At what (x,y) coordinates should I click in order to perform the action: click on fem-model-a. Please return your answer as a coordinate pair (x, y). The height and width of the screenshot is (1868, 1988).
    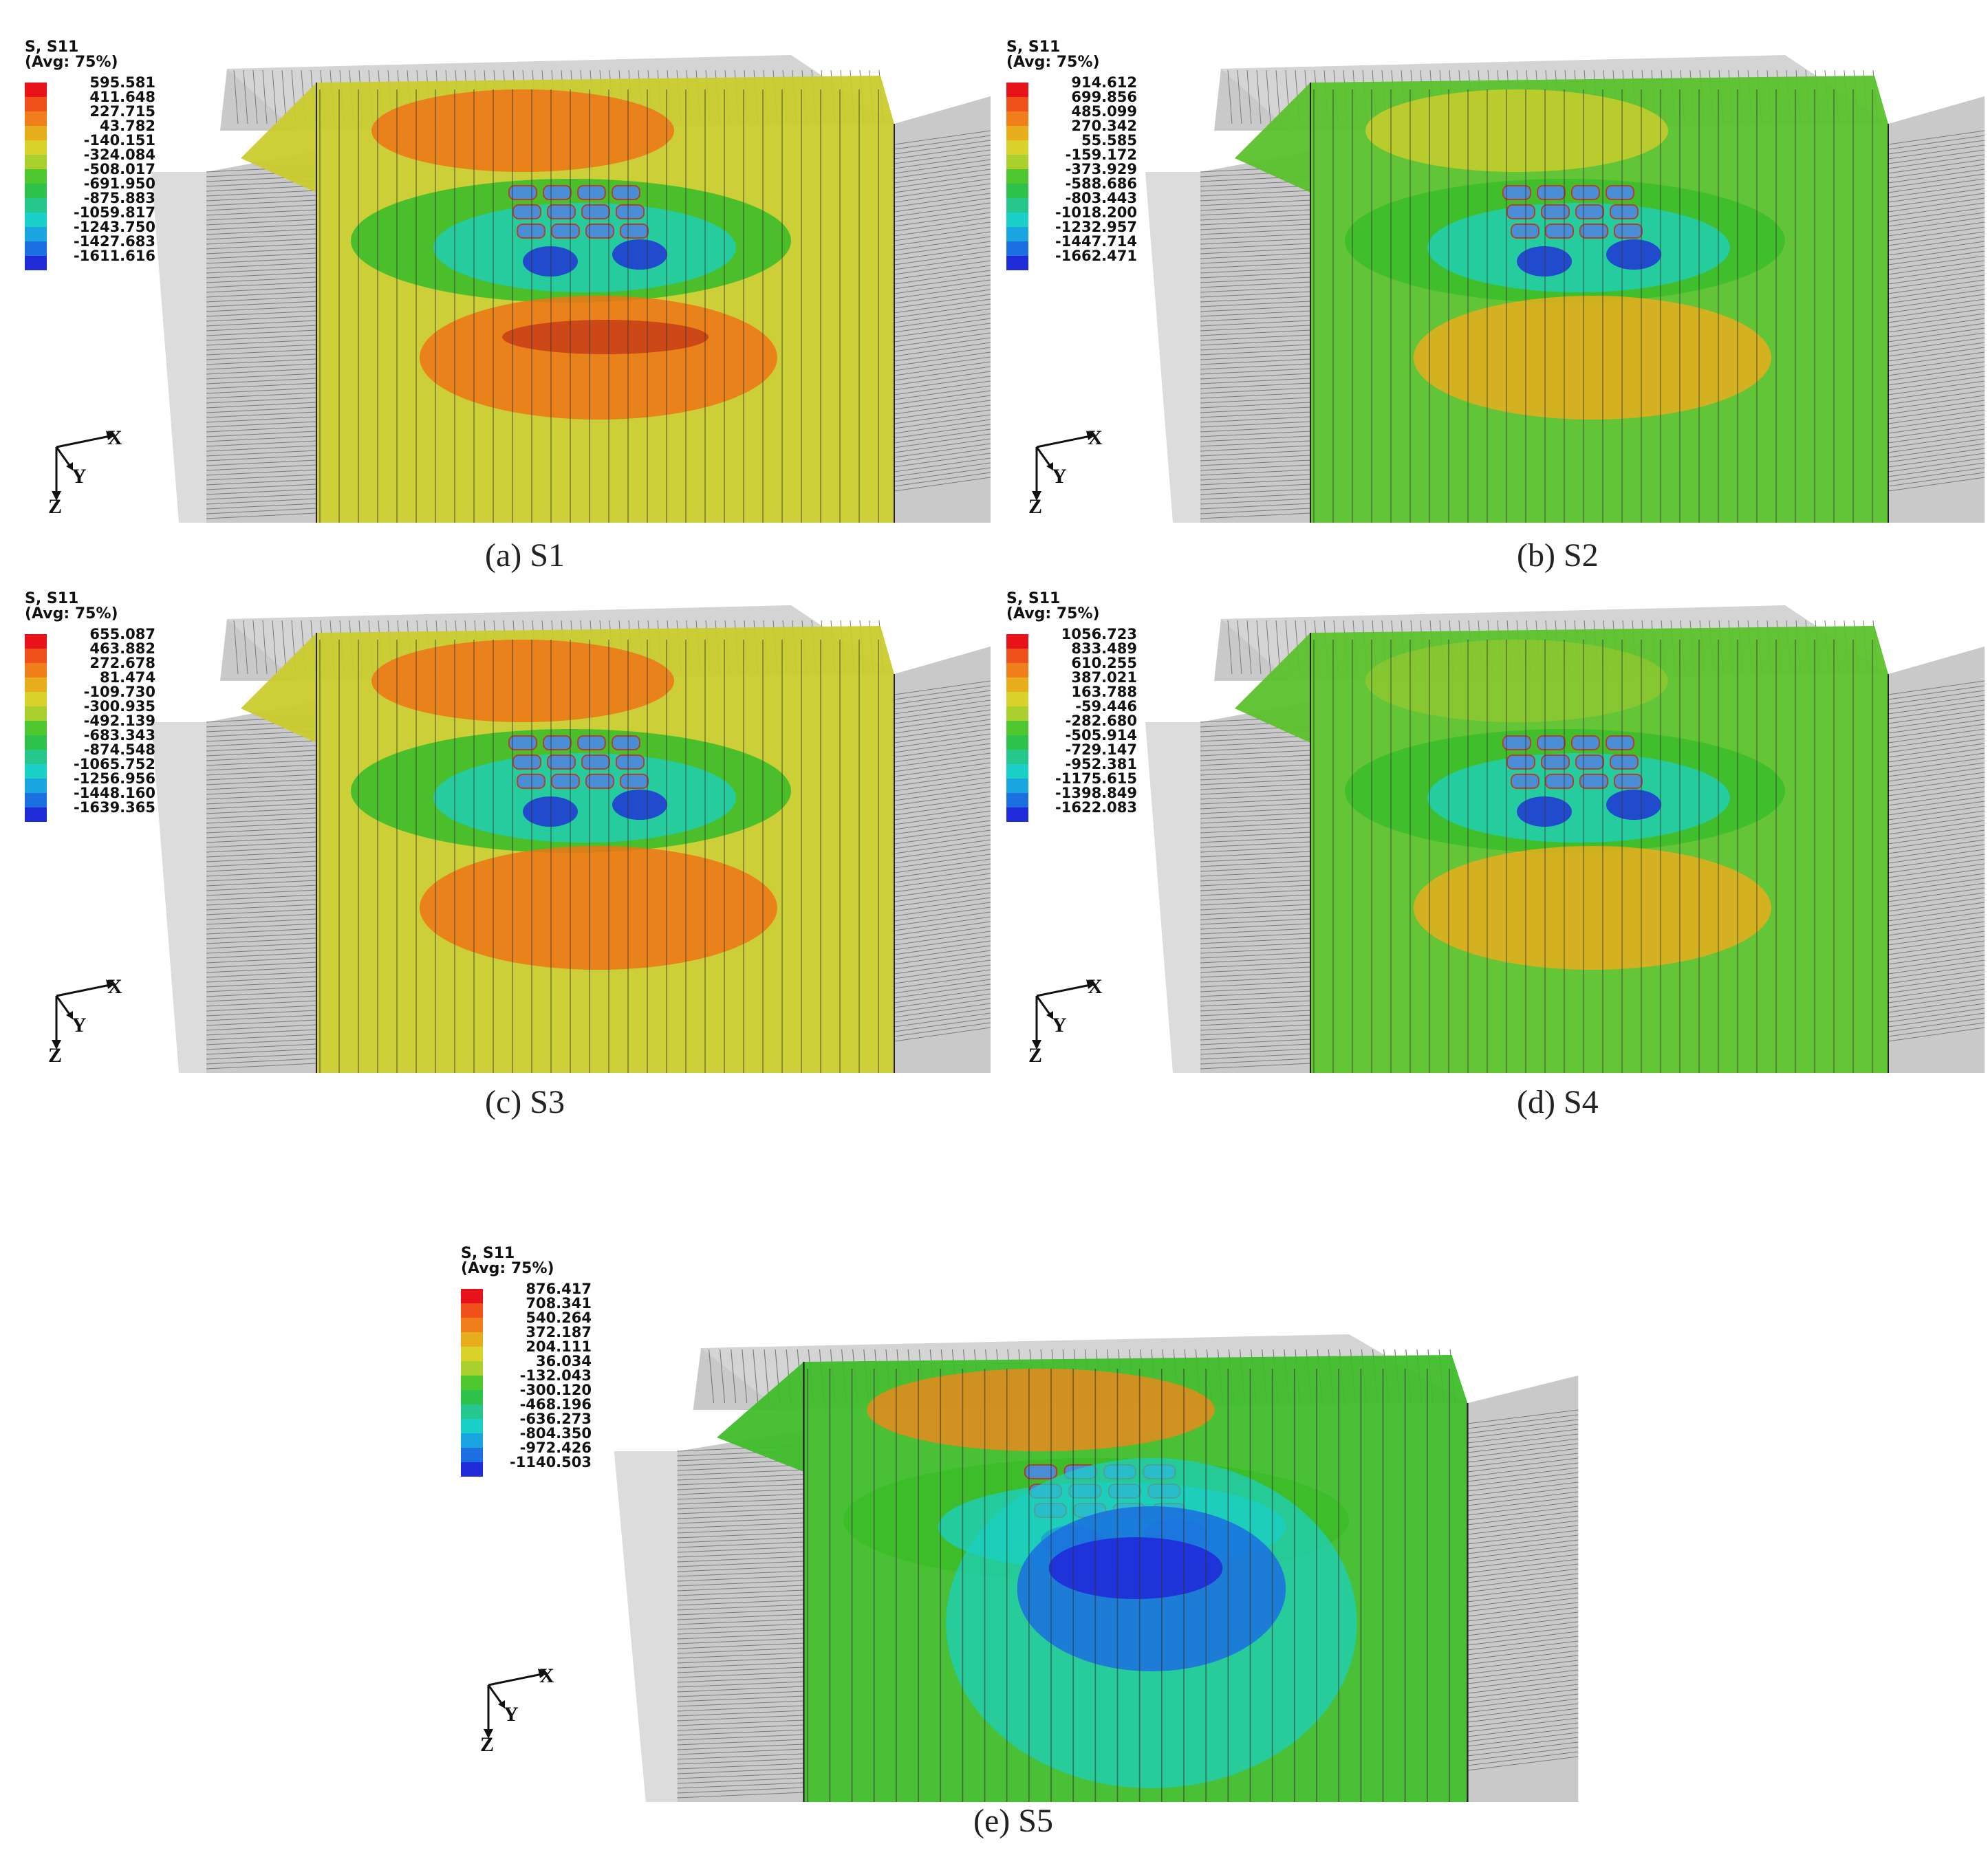
    Looking at the image, I should click on (571, 289).